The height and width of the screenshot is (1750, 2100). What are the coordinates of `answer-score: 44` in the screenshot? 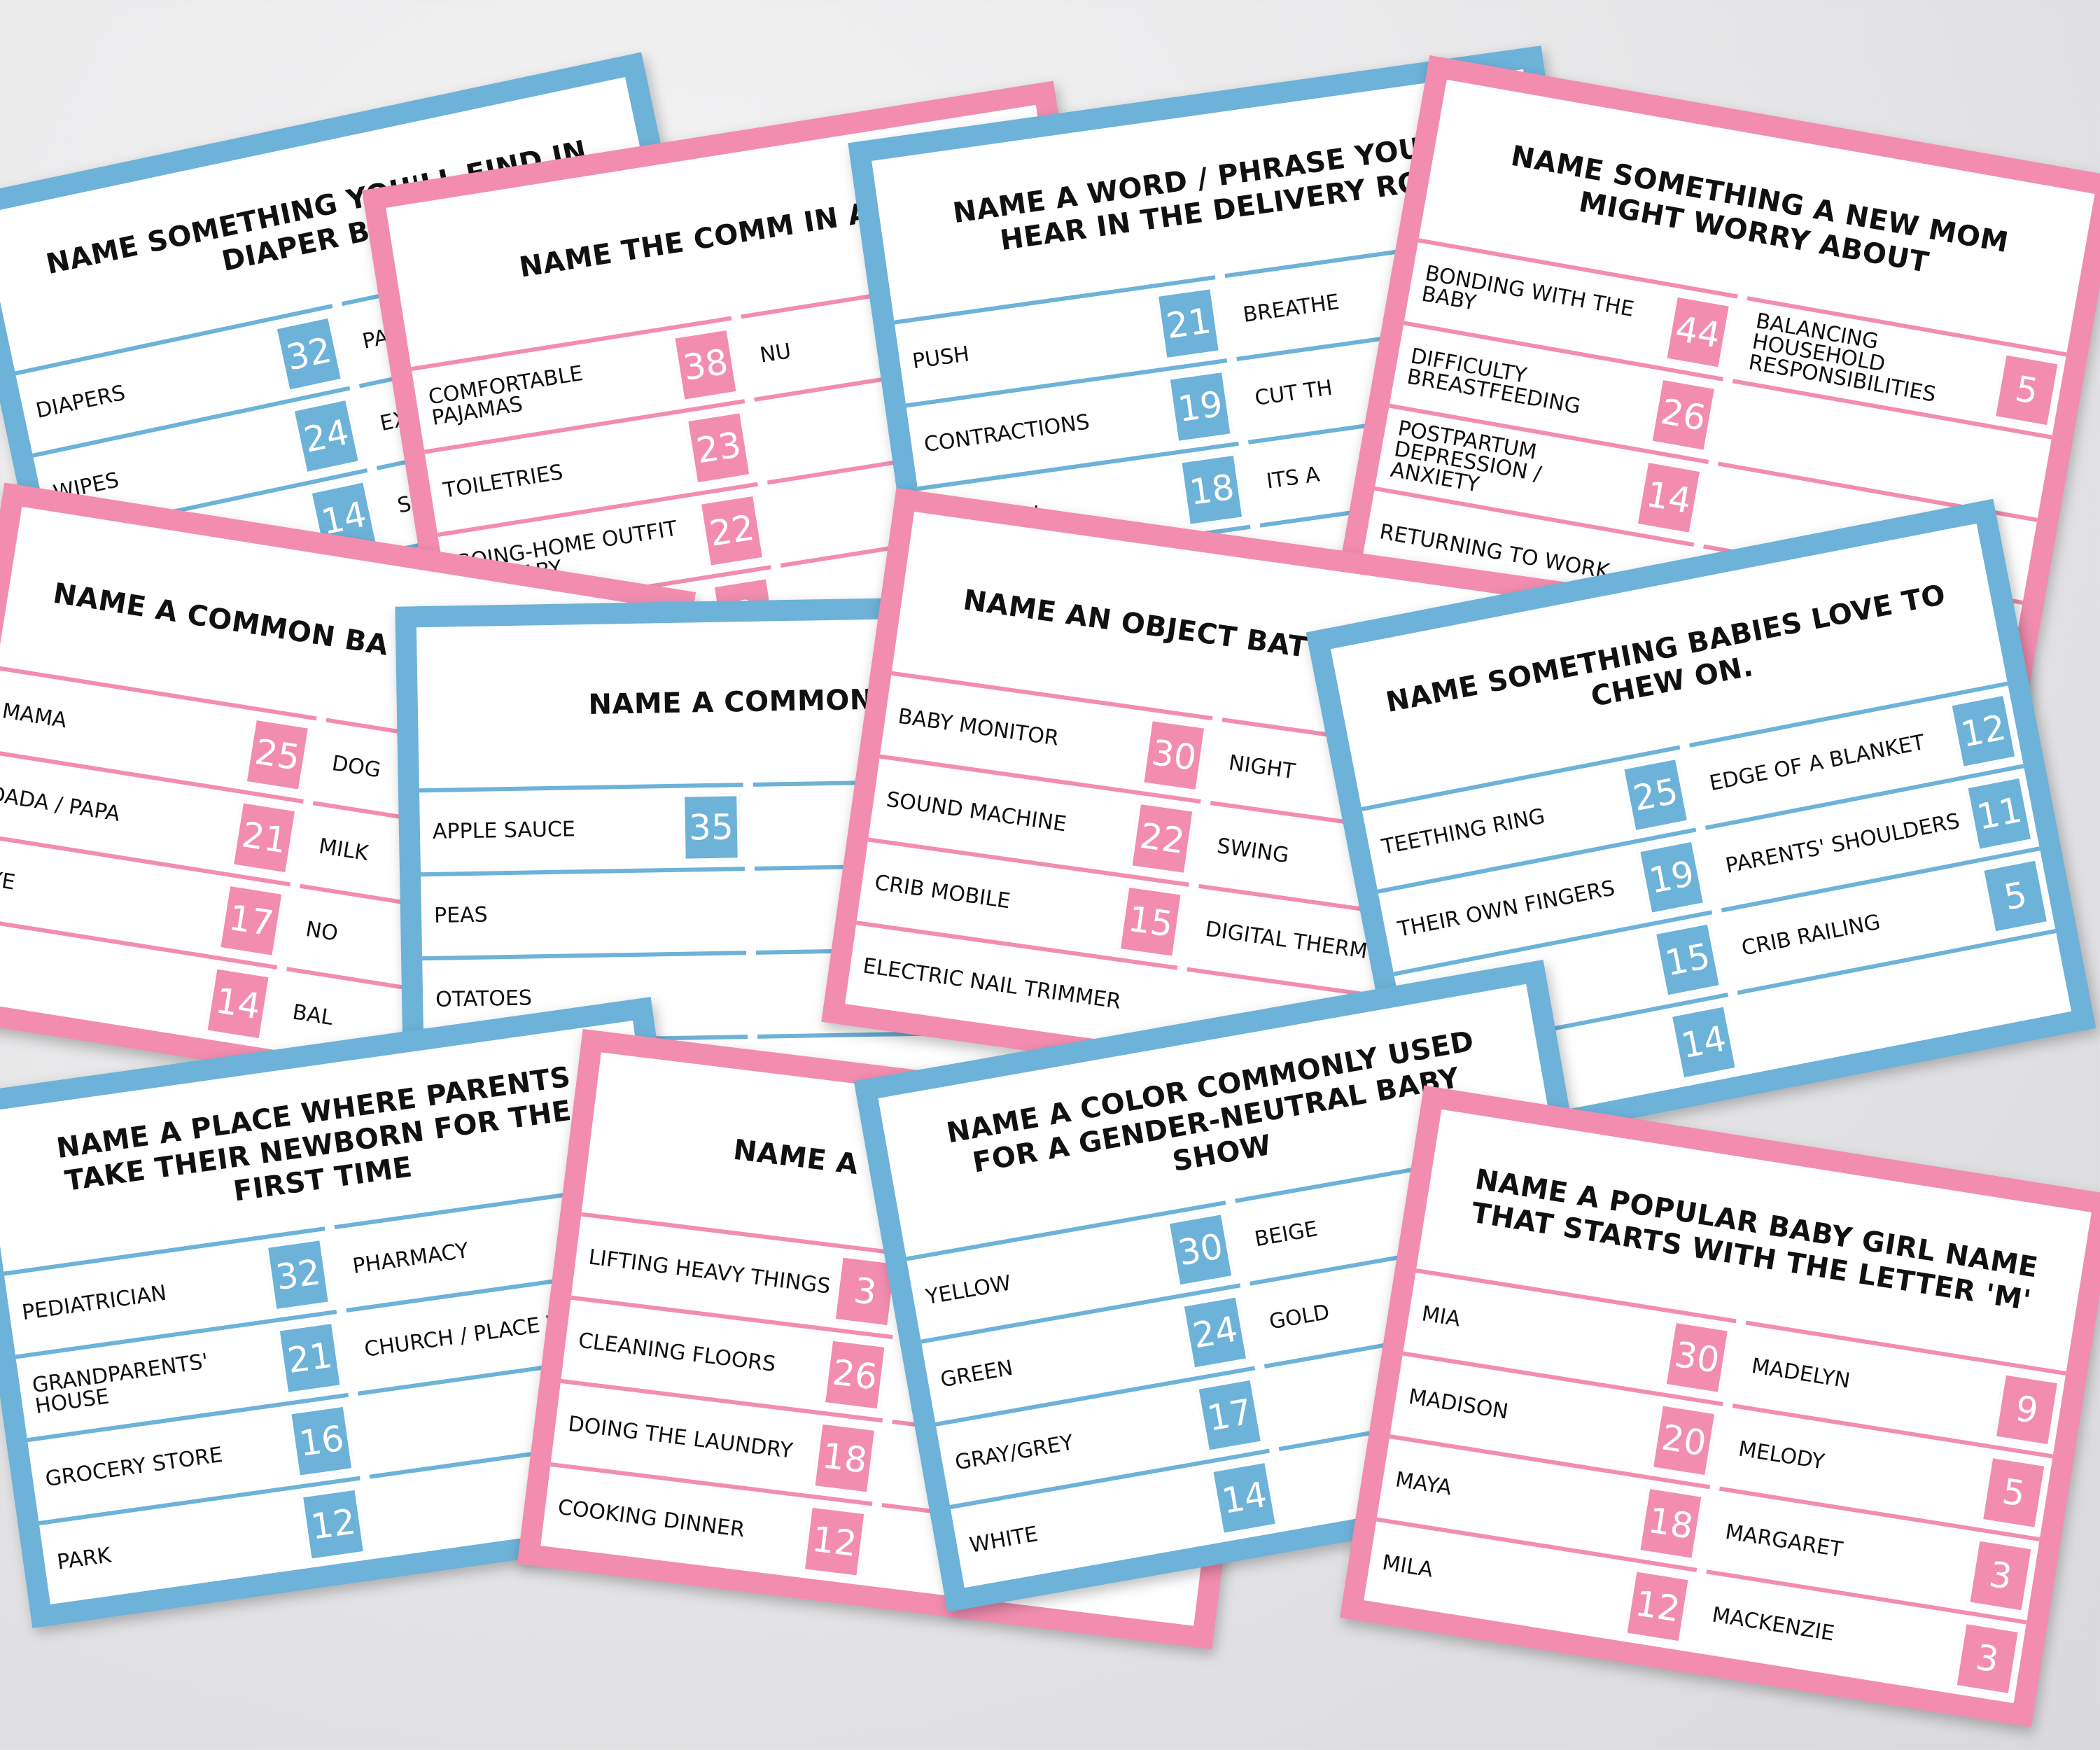 It's located at (1697, 332).